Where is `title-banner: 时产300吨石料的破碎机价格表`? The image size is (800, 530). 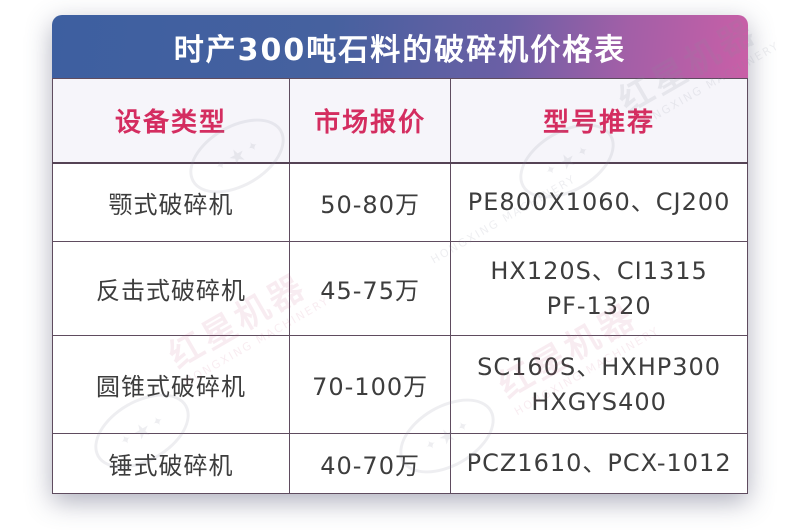 title-banner: 时产300吨石料的破碎机价格表 is located at coordinates (400, 46).